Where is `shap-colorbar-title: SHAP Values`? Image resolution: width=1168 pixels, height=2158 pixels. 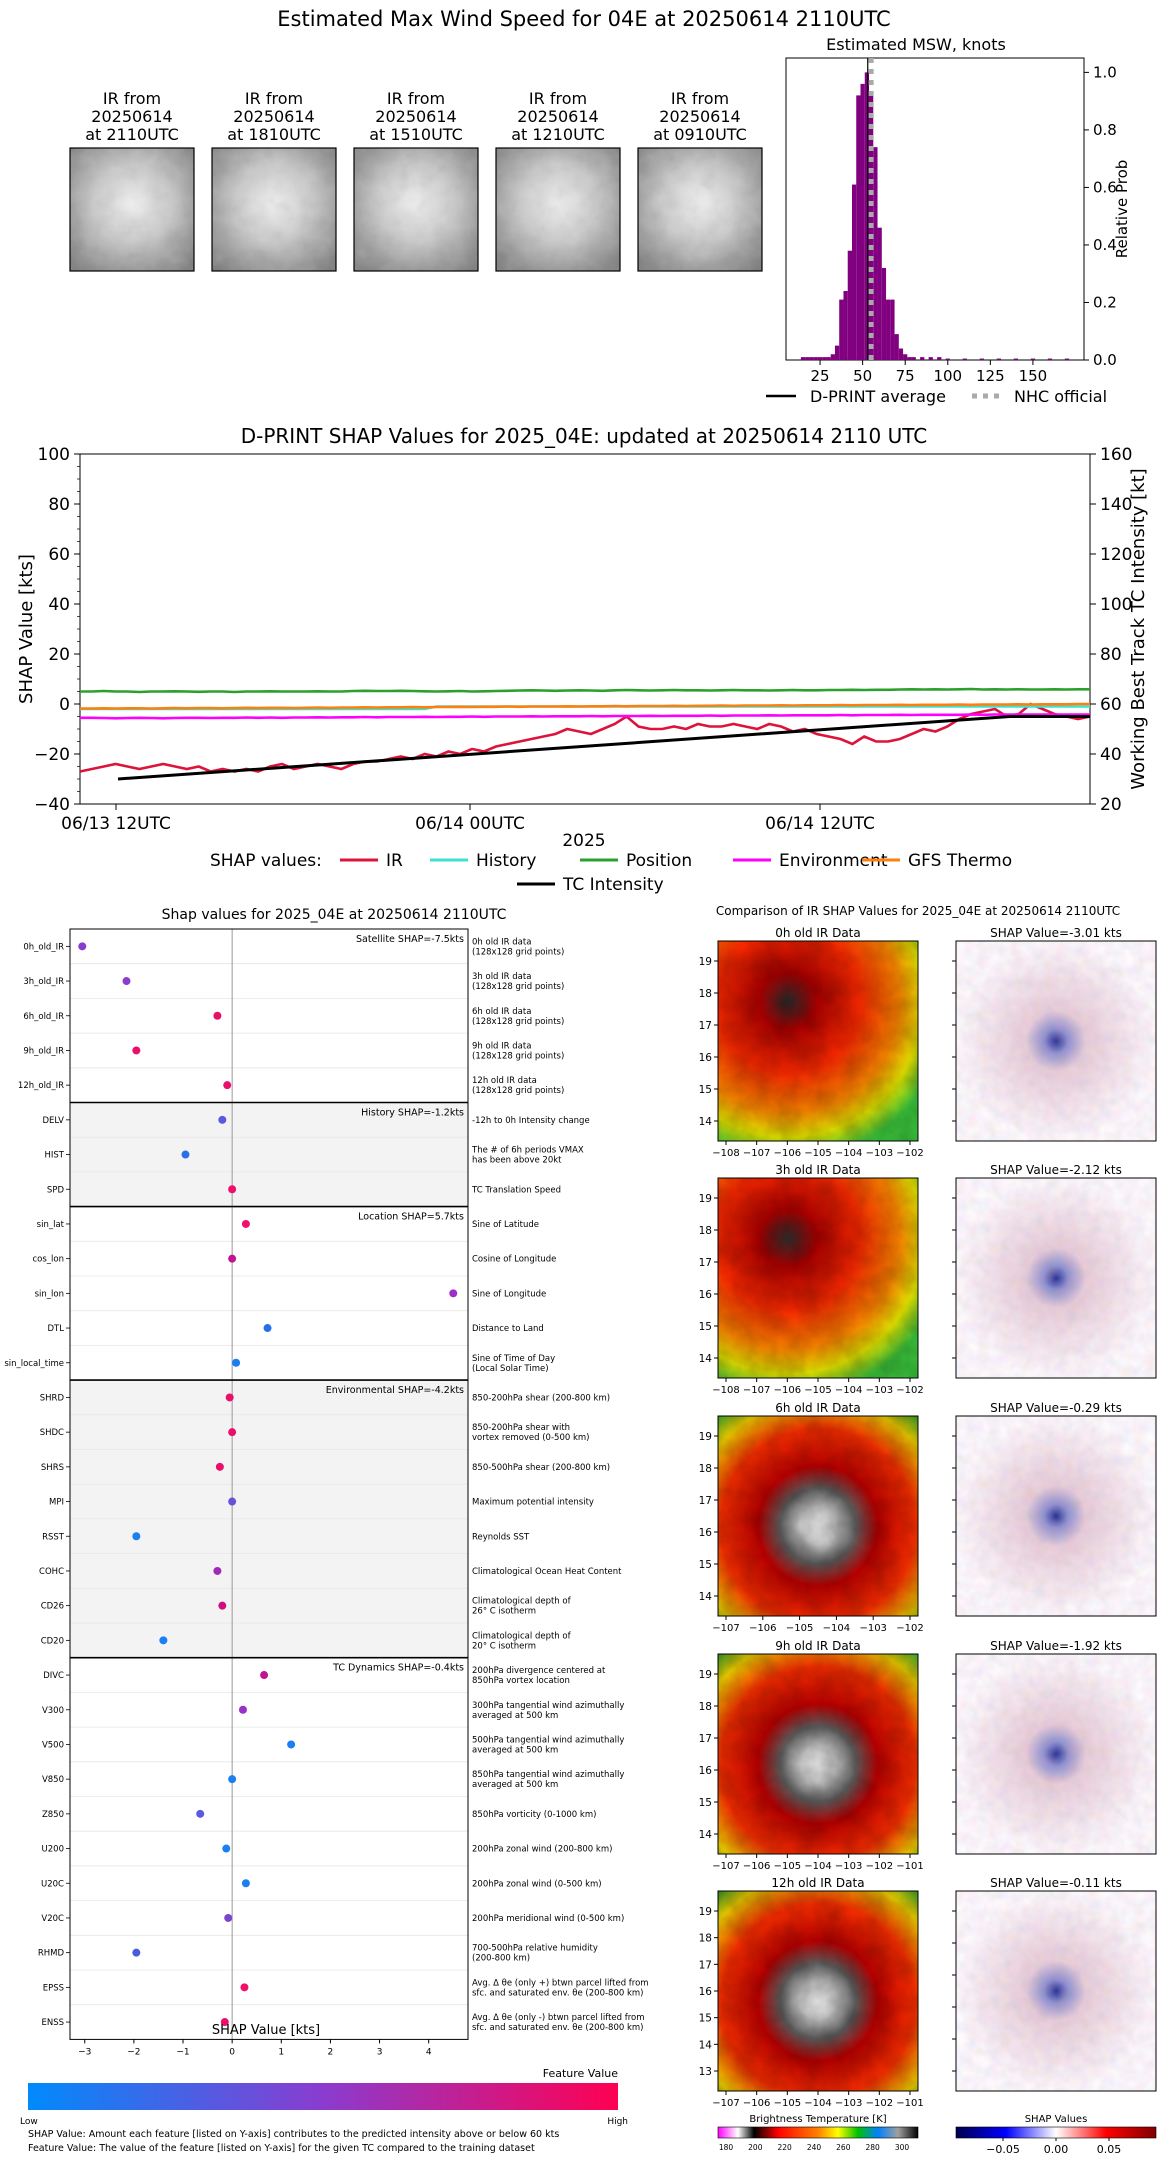 shap-colorbar-title: SHAP Values is located at coordinates (1056, 2119).